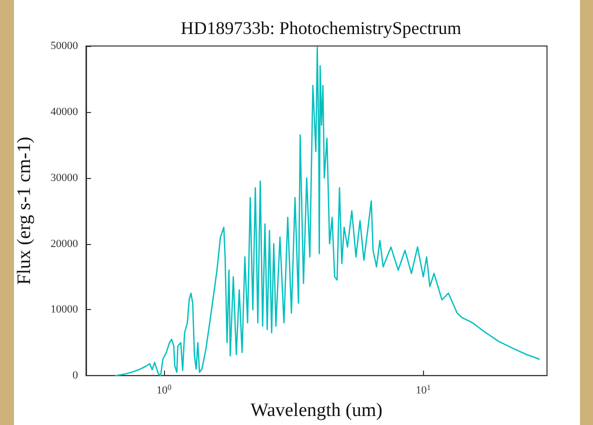  I want to click on y-tick-label: 50000, so click(64, 46).